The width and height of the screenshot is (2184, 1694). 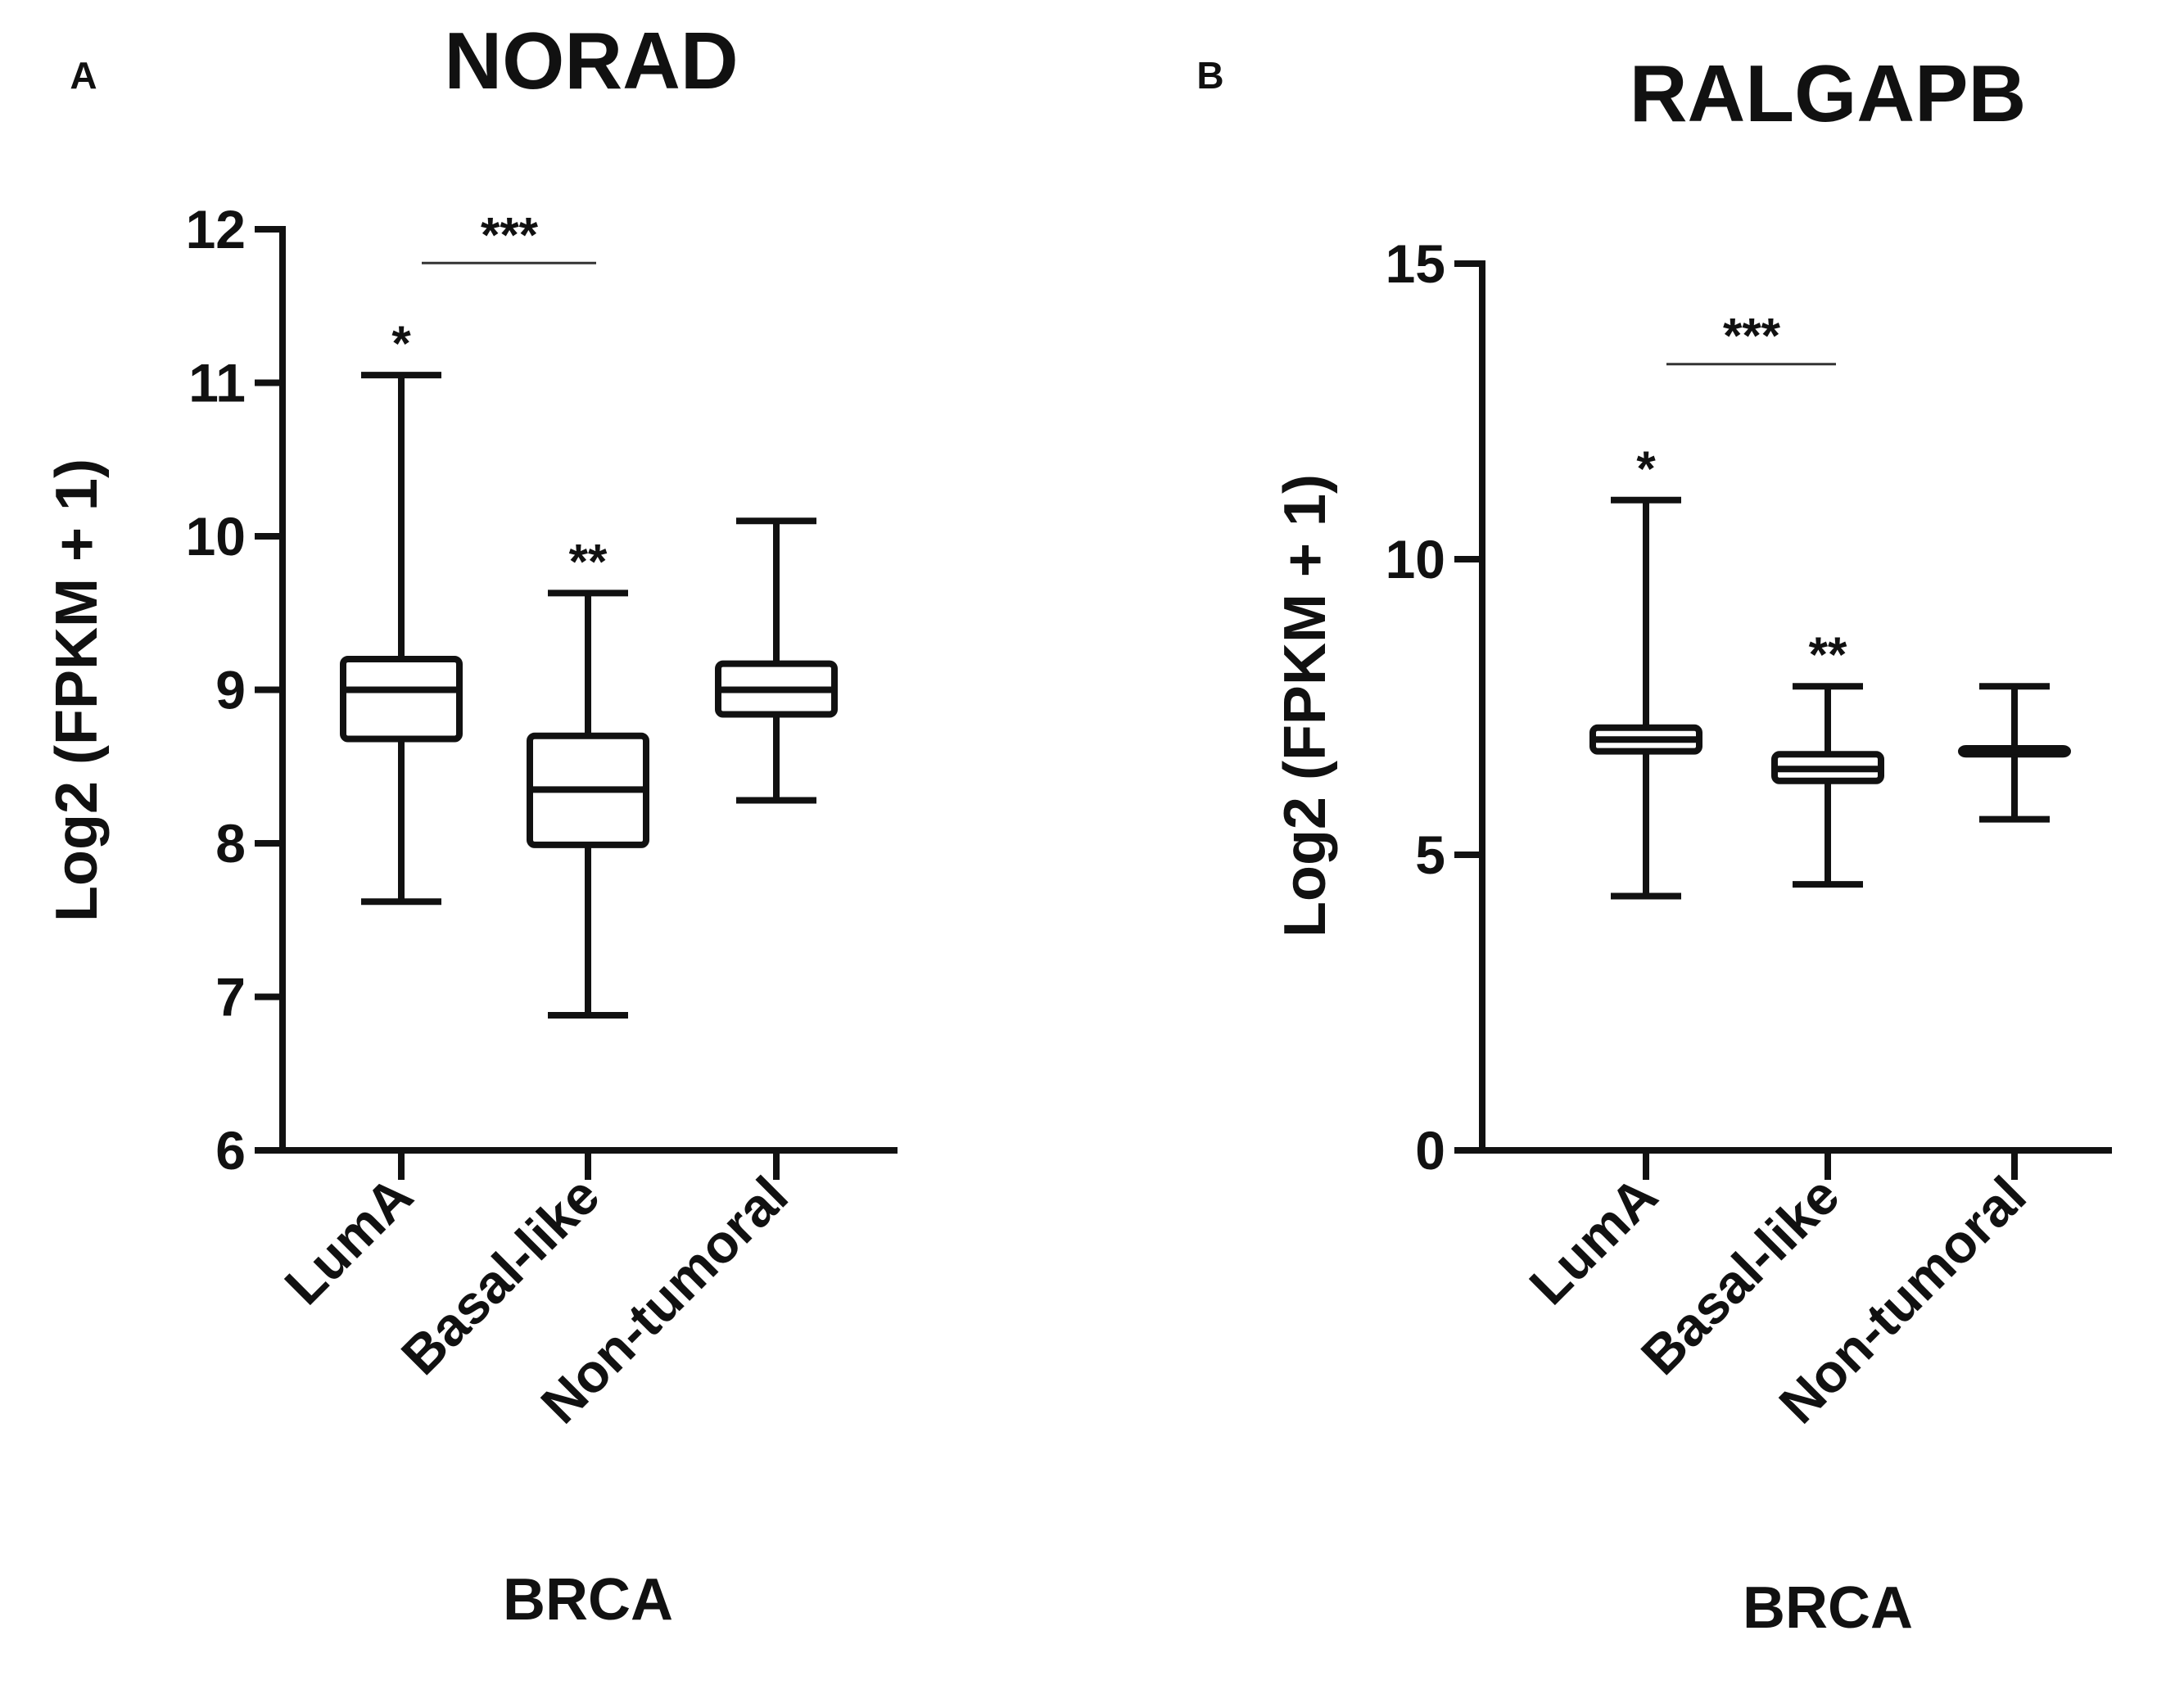 I want to click on y-tick-label: 15, so click(x=1415, y=263).